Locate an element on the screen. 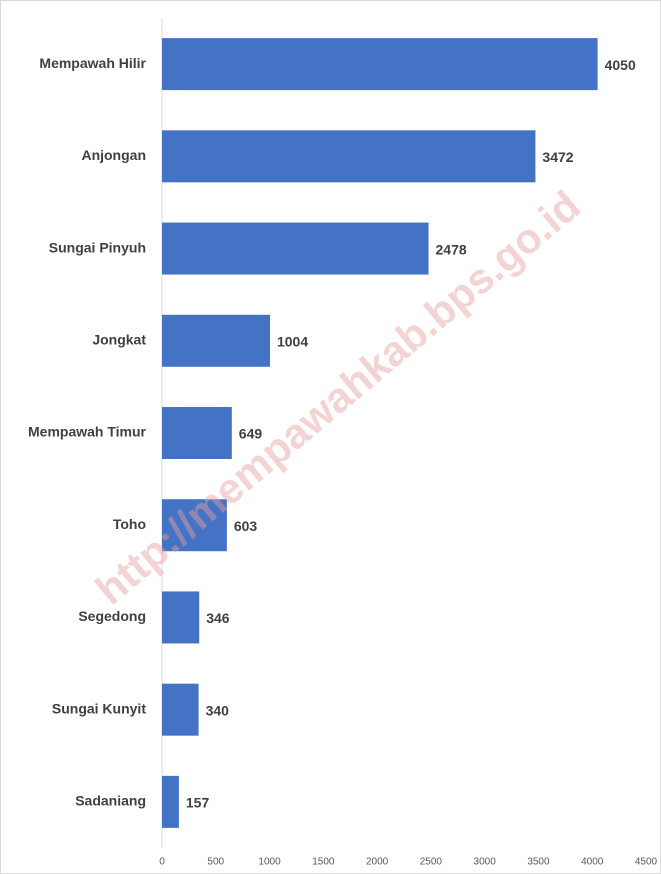 The image size is (661, 874). y-tick-label: Anjongan is located at coordinates (113, 155).